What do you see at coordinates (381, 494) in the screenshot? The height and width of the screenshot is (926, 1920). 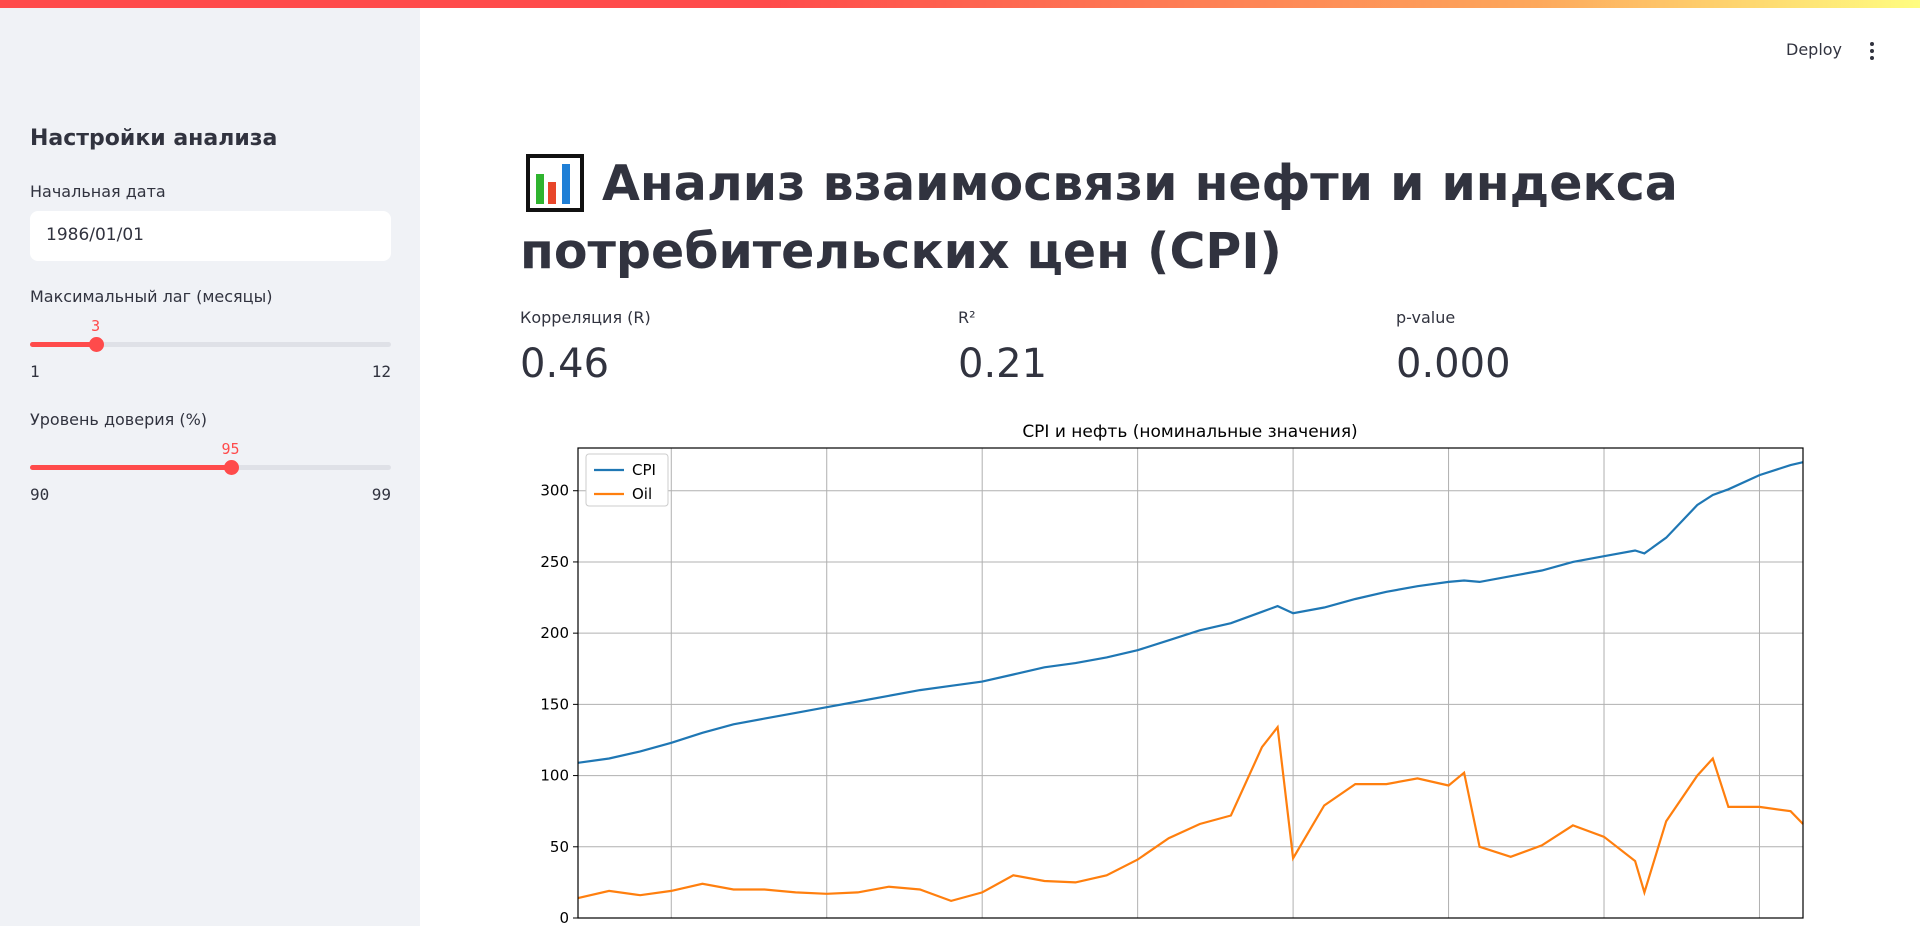 I see `slider-max: 99` at bounding box center [381, 494].